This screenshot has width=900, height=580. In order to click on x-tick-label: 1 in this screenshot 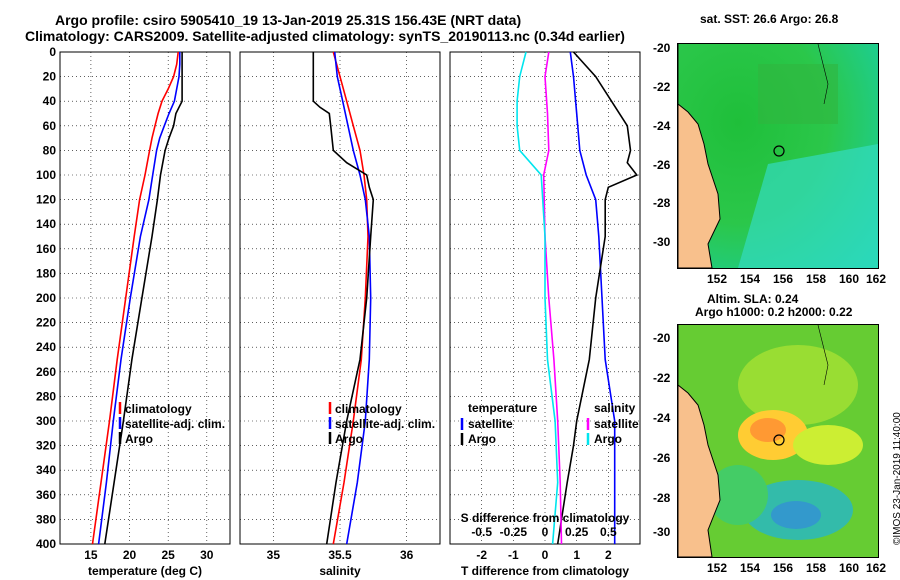, I will do `click(576, 555)`.